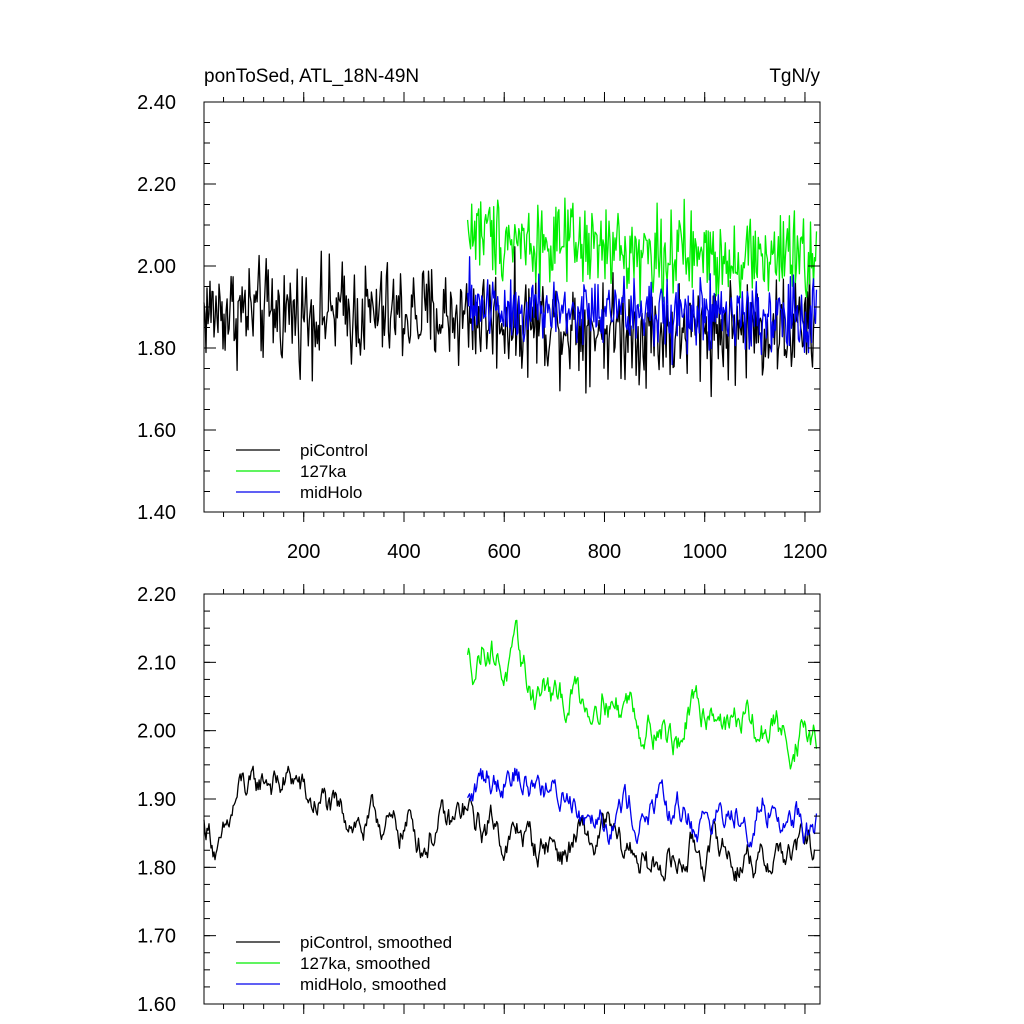  Describe the element at coordinates (642, 694) in the screenshot. I see `series-line-127ka-smoothed` at that location.